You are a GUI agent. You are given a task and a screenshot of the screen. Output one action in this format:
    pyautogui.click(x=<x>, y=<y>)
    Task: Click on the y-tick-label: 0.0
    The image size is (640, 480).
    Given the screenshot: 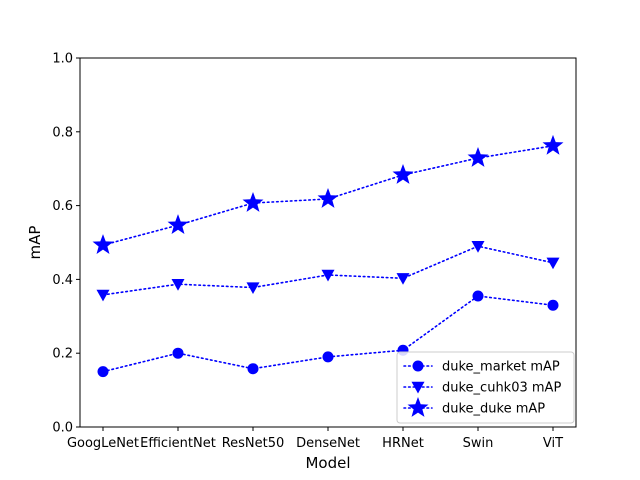 What is the action you would take?
    pyautogui.click(x=62, y=428)
    